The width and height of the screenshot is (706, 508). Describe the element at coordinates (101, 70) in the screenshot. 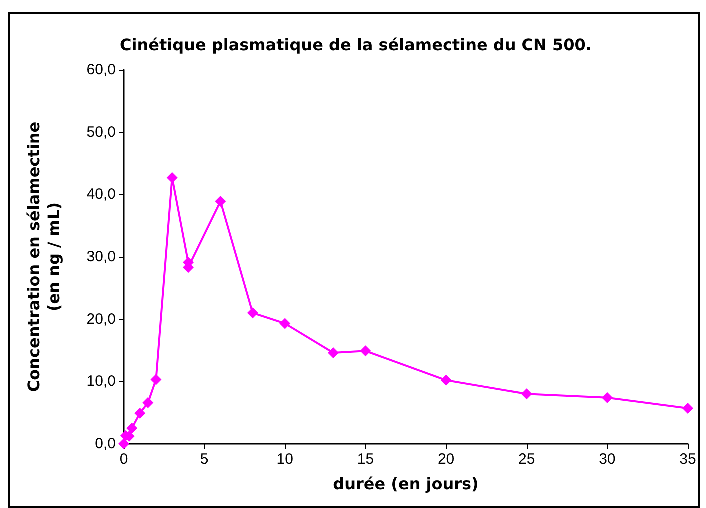

I see `y-tick-label: 60,0` at that location.